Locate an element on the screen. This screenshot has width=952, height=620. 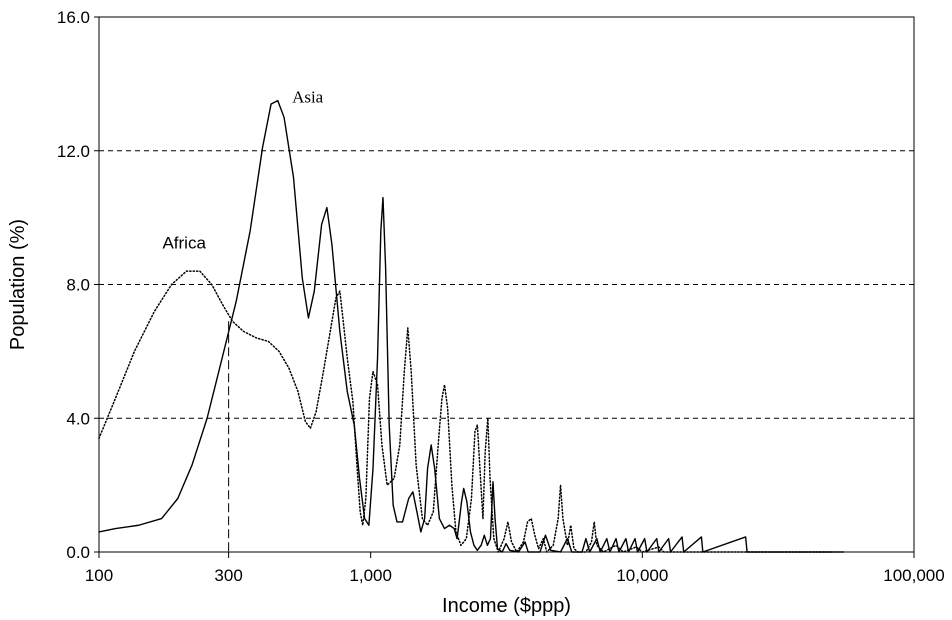
x-axis-ticks: 100 300 1,000 10,000 100,000 is located at coordinates (515, 568).